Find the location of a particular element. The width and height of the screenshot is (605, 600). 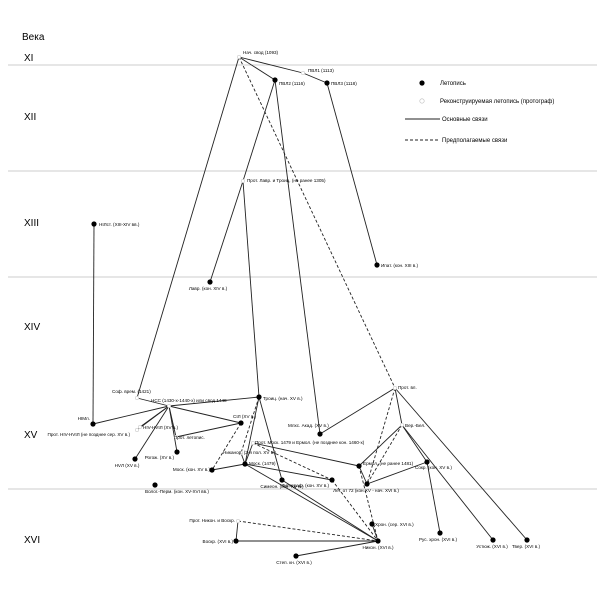

node-label: СIЛ (XV в.) is located at coordinates (245, 416).